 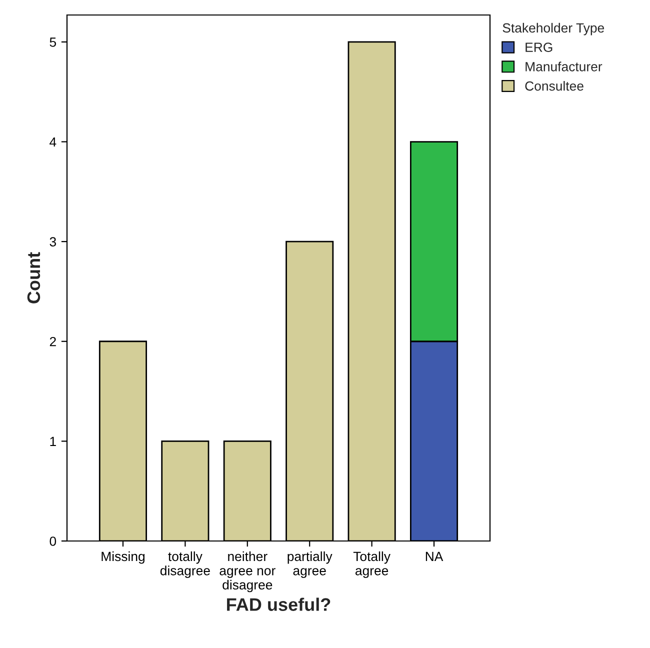 What do you see at coordinates (539, 47) in the screenshot?
I see `legend-label: ERG` at bounding box center [539, 47].